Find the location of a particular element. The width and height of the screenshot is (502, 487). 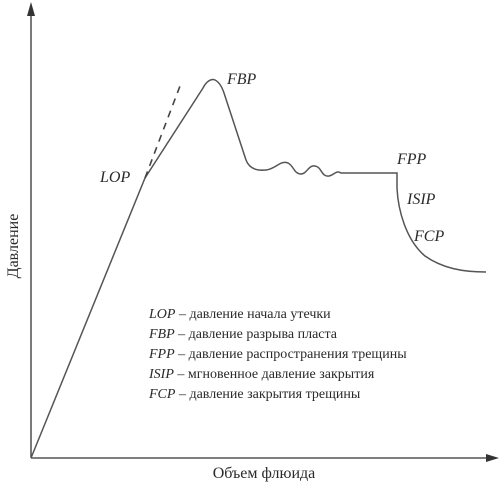

x-axis-label: Объем флюида is located at coordinates (264, 473).